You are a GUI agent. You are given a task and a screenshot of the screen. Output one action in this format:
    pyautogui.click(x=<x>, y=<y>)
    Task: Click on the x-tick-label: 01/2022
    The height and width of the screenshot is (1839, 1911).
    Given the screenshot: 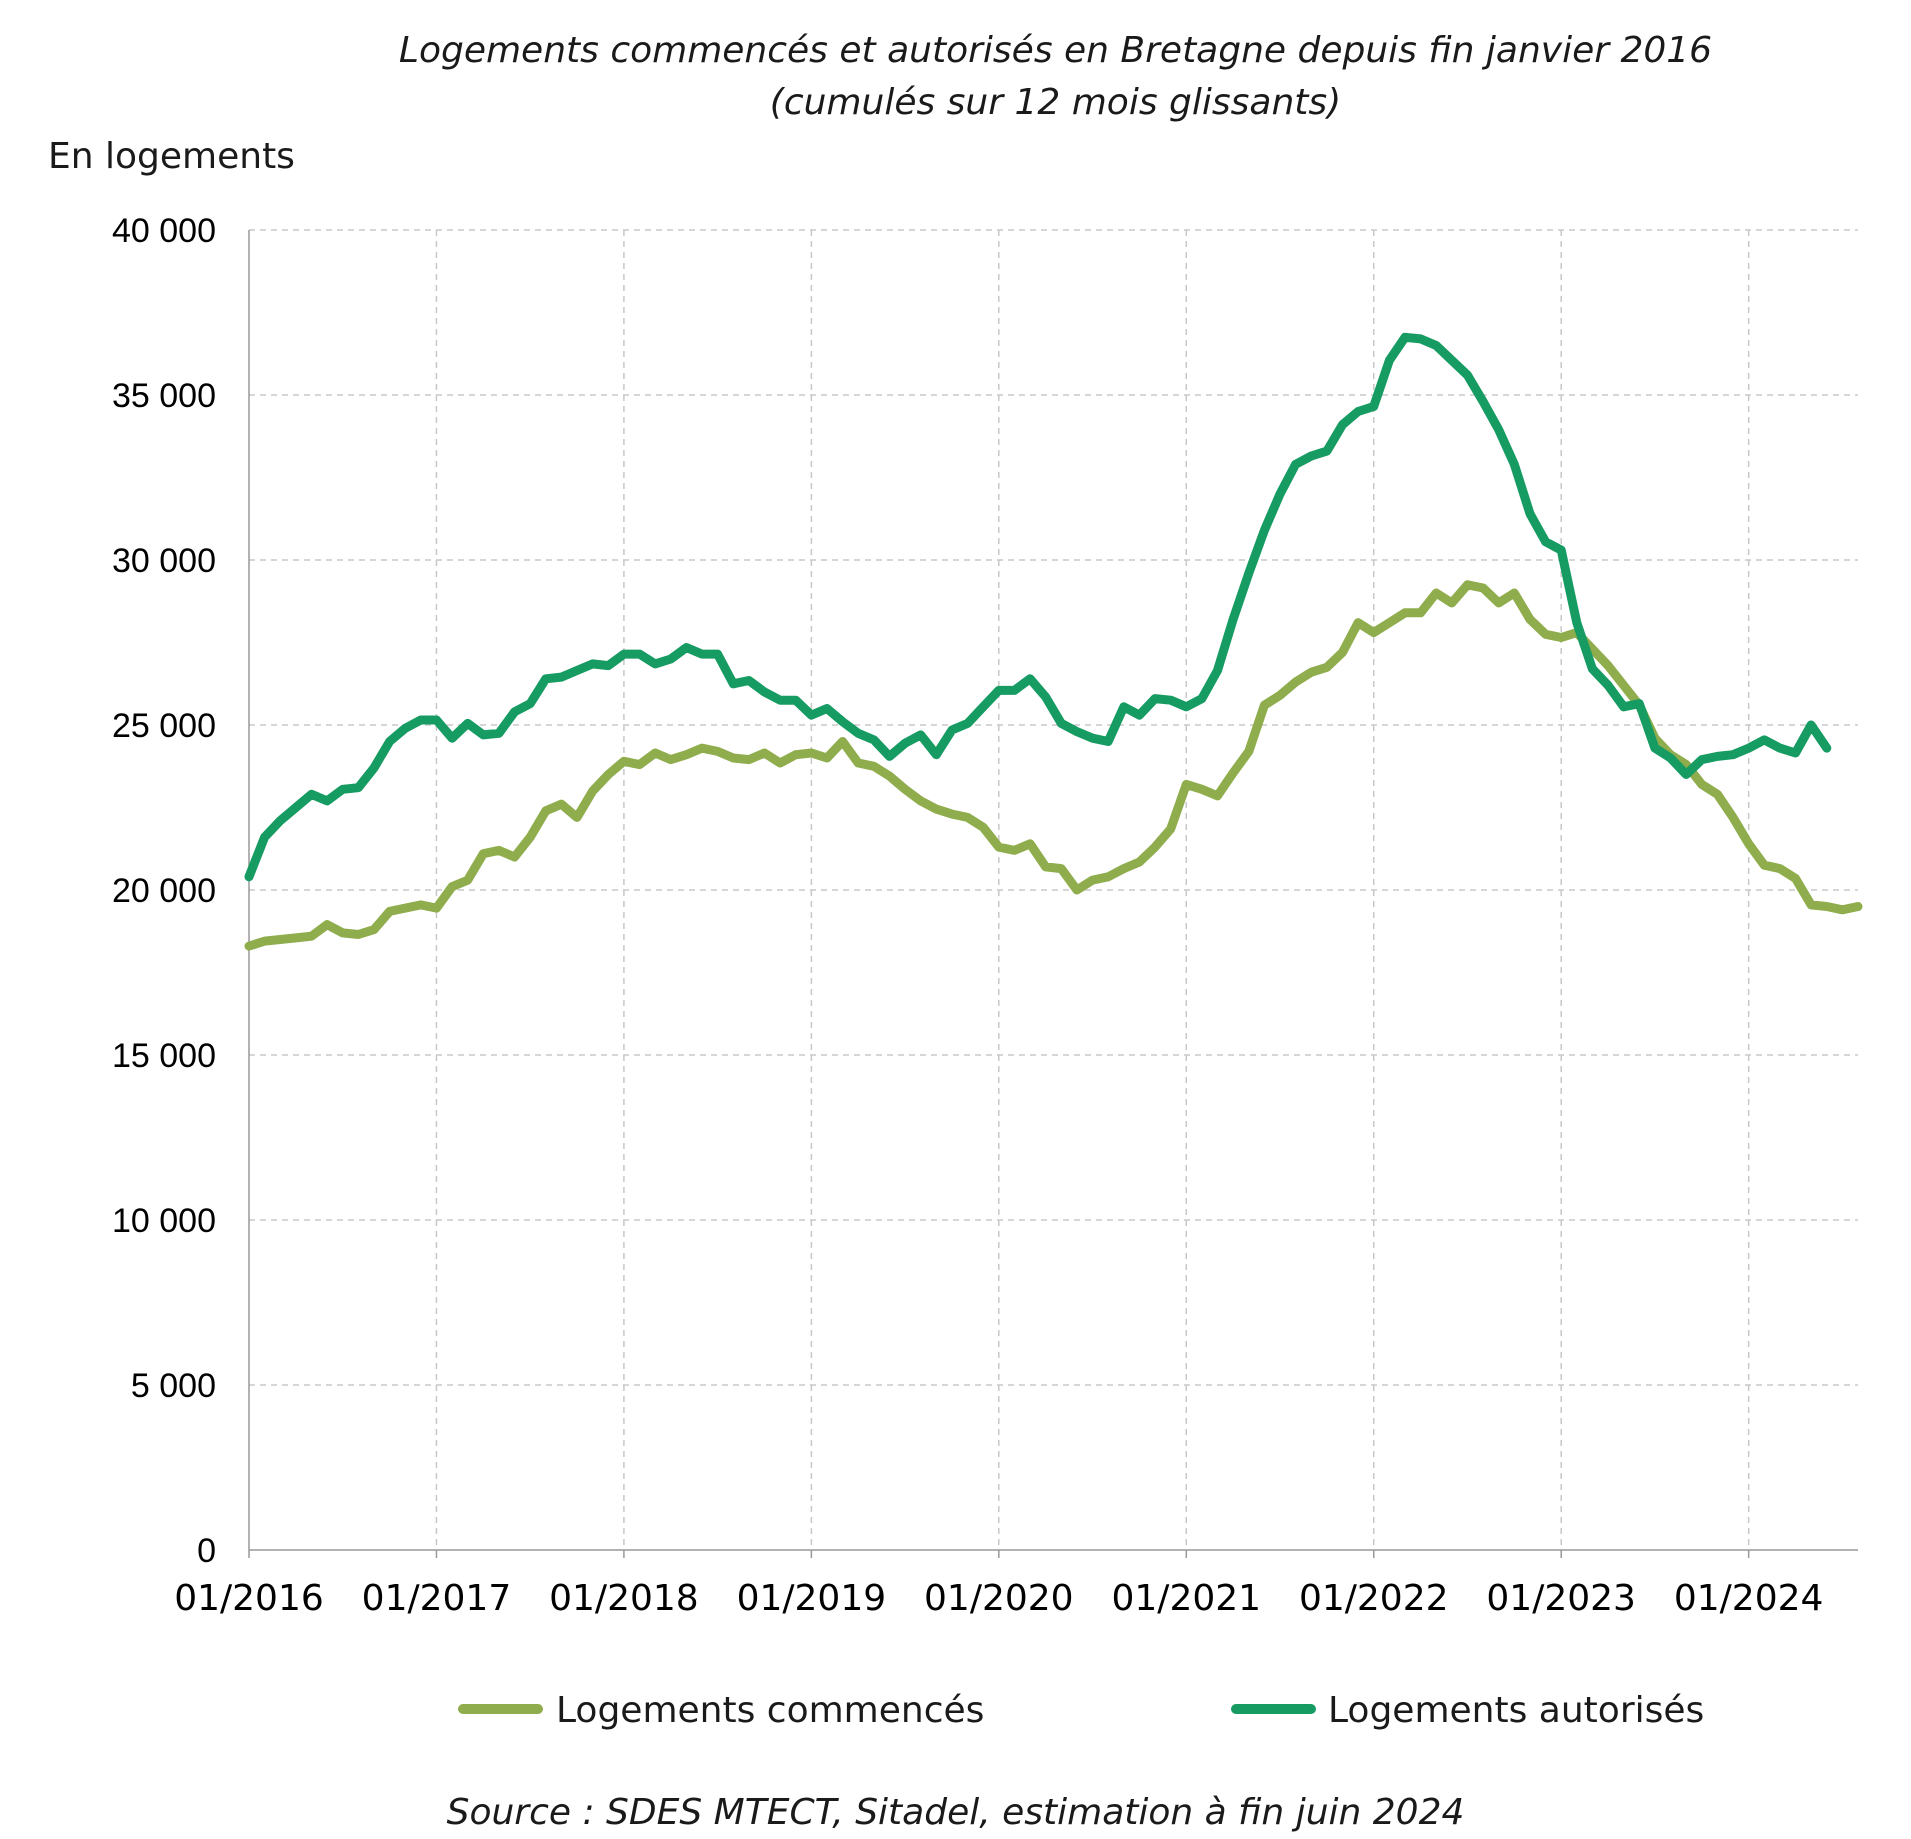 What is the action you would take?
    pyautogui.click(x=1374, y=1598)
    